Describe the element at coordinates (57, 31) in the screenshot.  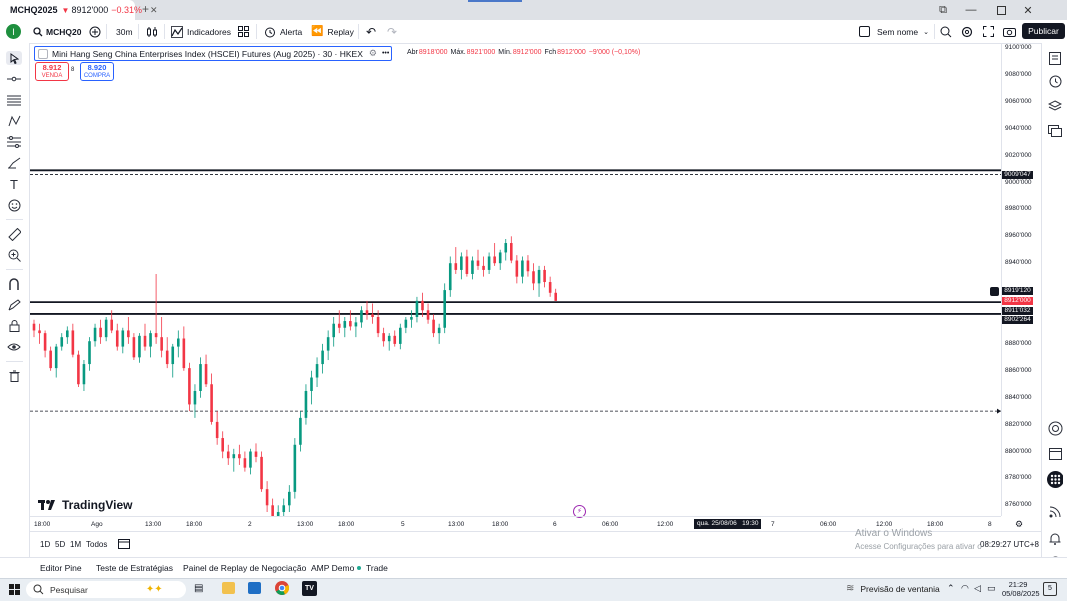
I see `symbol-search: MCHQ20` at that location.